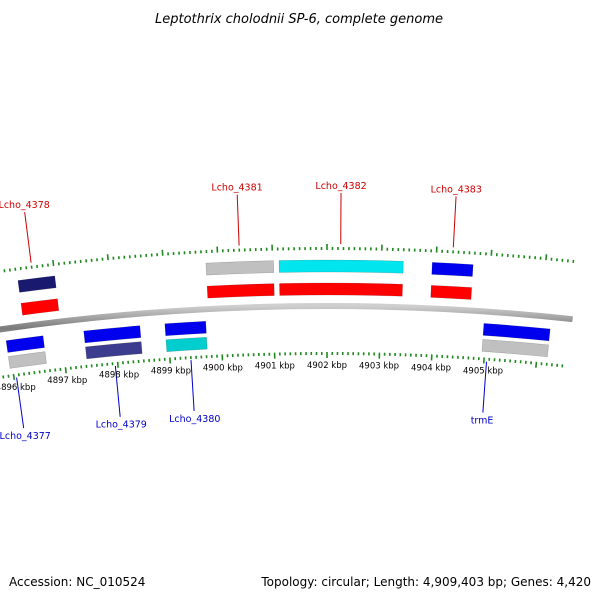 This screenshot has width=600, height=600. Describe the element at coordinates (286, 318) in the screenshot. I see `genome-backbone` at that location.